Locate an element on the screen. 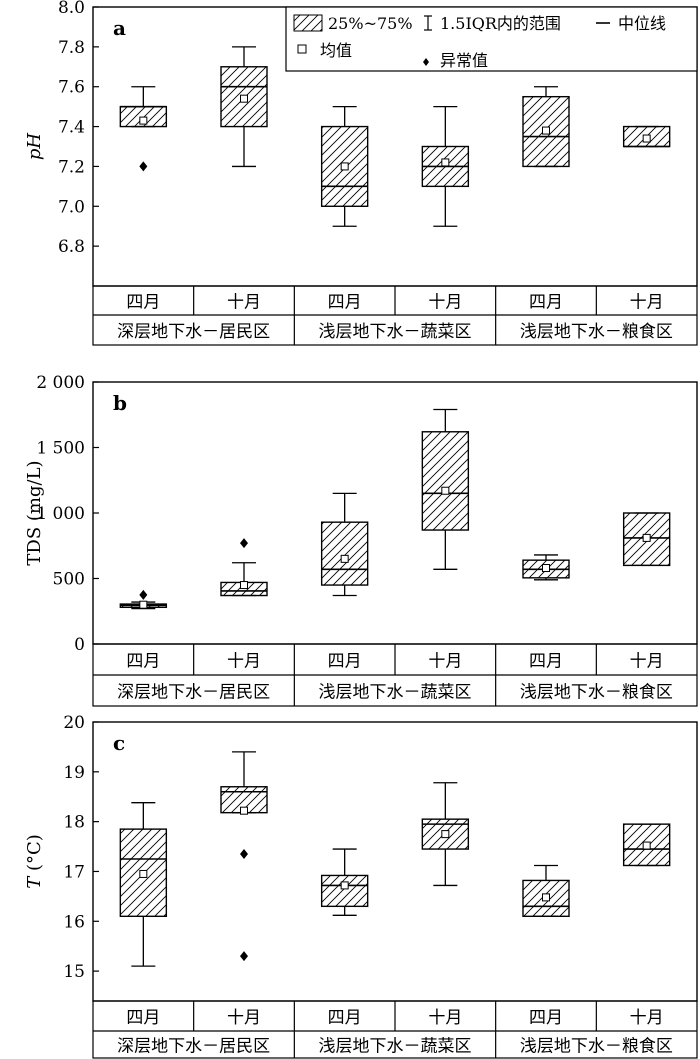  legend-box-label: 25%~75% is located at coordinates (370, 23).